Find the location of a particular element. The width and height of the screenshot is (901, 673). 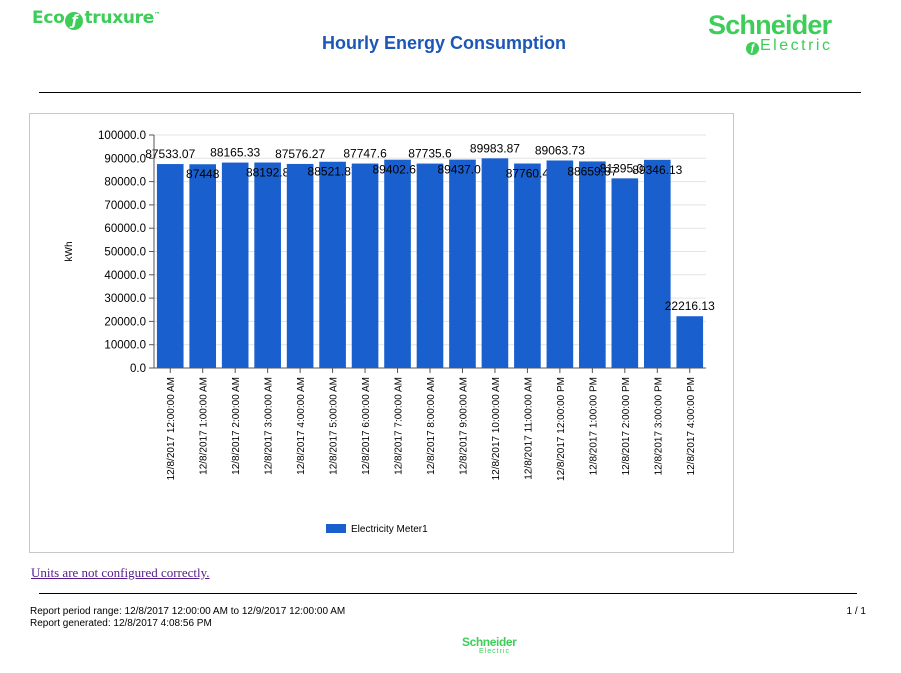

bar-data-label: 88192.8 is located at coordinates (268, 173).